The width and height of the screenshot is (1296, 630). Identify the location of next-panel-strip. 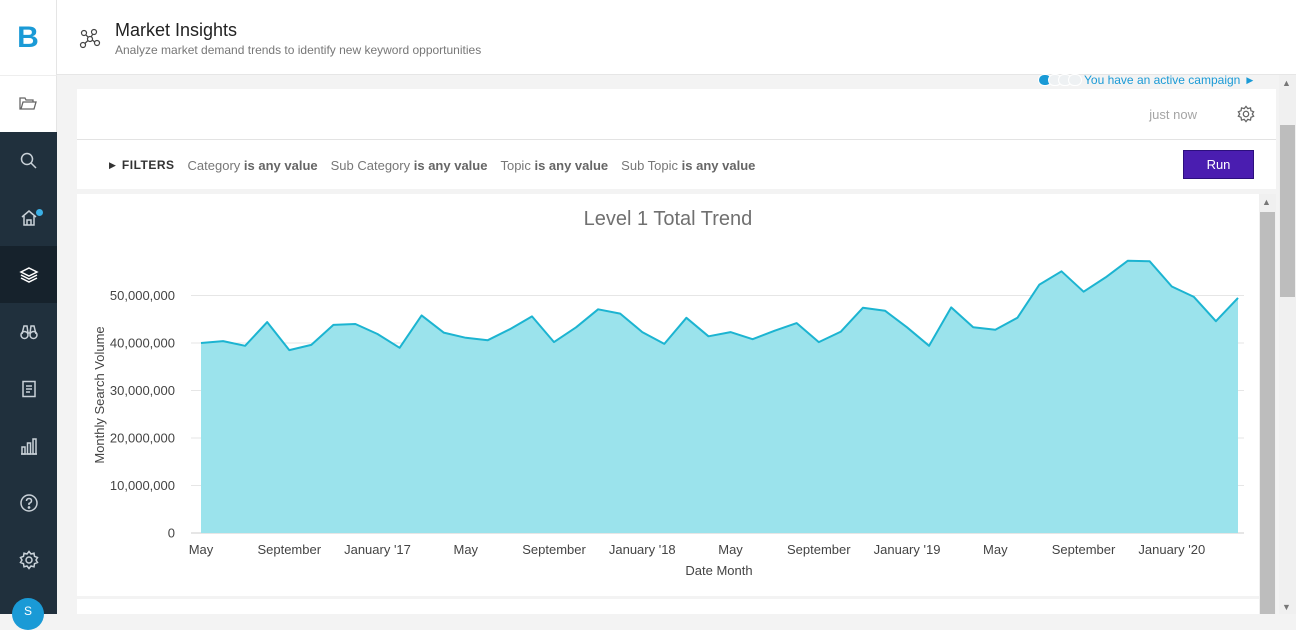
(668, 606).